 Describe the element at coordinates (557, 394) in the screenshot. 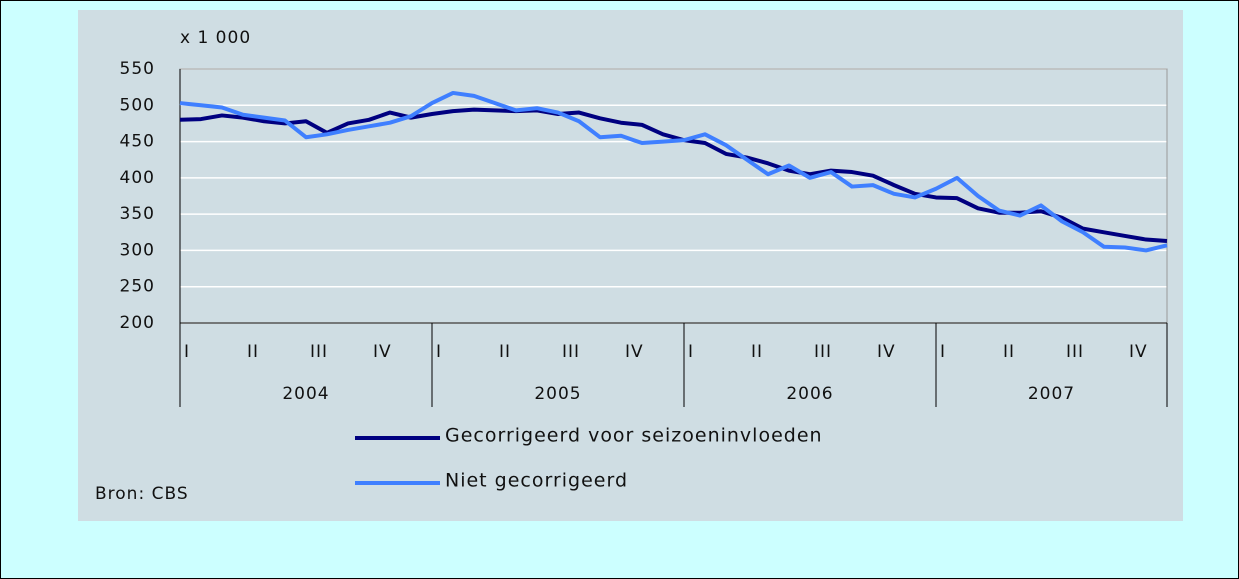

I see `year-label: 2005` at that location.